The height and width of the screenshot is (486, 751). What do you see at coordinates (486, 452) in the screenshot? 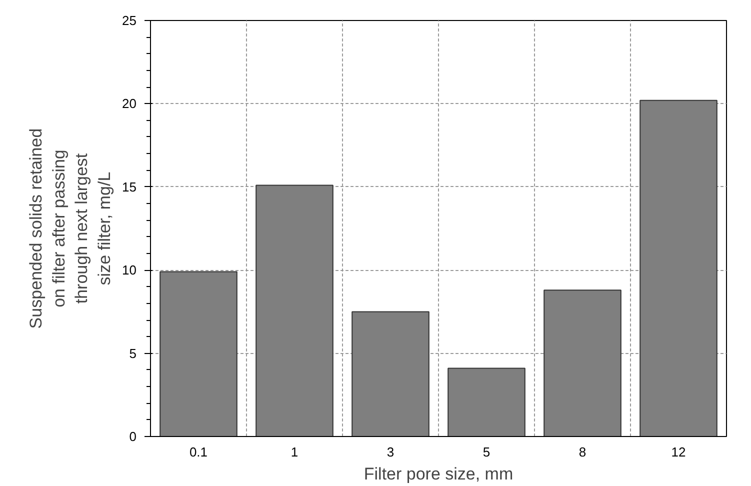
I see `x-tick-label: 5` at bounding box center [486, 452].